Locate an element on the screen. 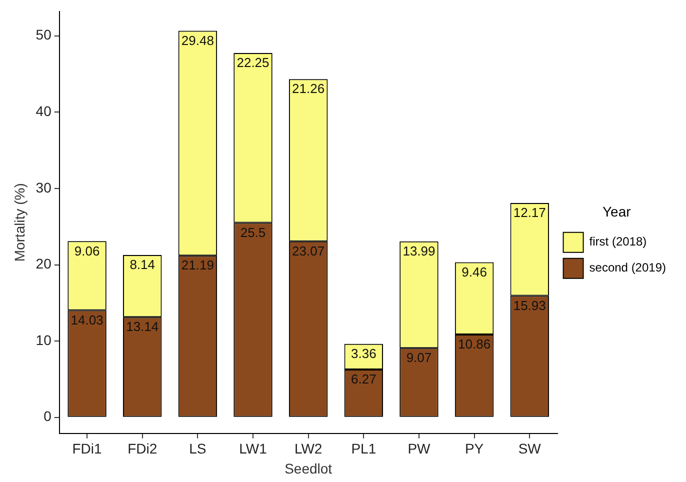  x-axis-title: Seedlot is located at coordinates (308, 468).